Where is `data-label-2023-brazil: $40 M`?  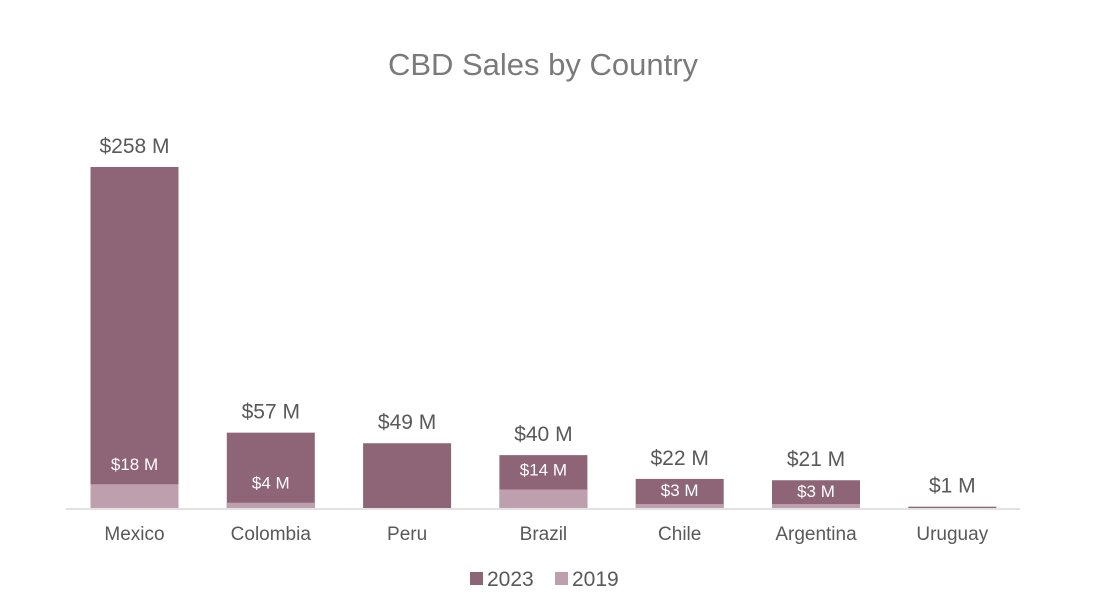 data-label-2023-brazil: $40 M is located at coordinates (543, 434).